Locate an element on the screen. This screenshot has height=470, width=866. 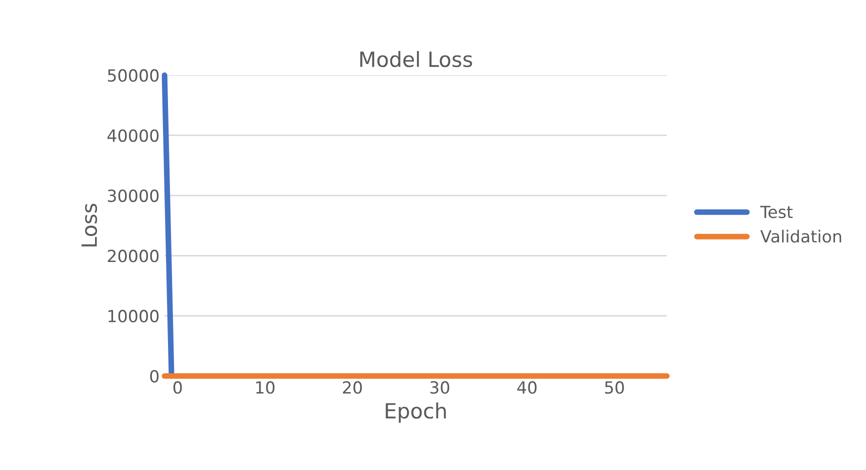
x-tick-label: 30 is located at coordinates (440, 387).